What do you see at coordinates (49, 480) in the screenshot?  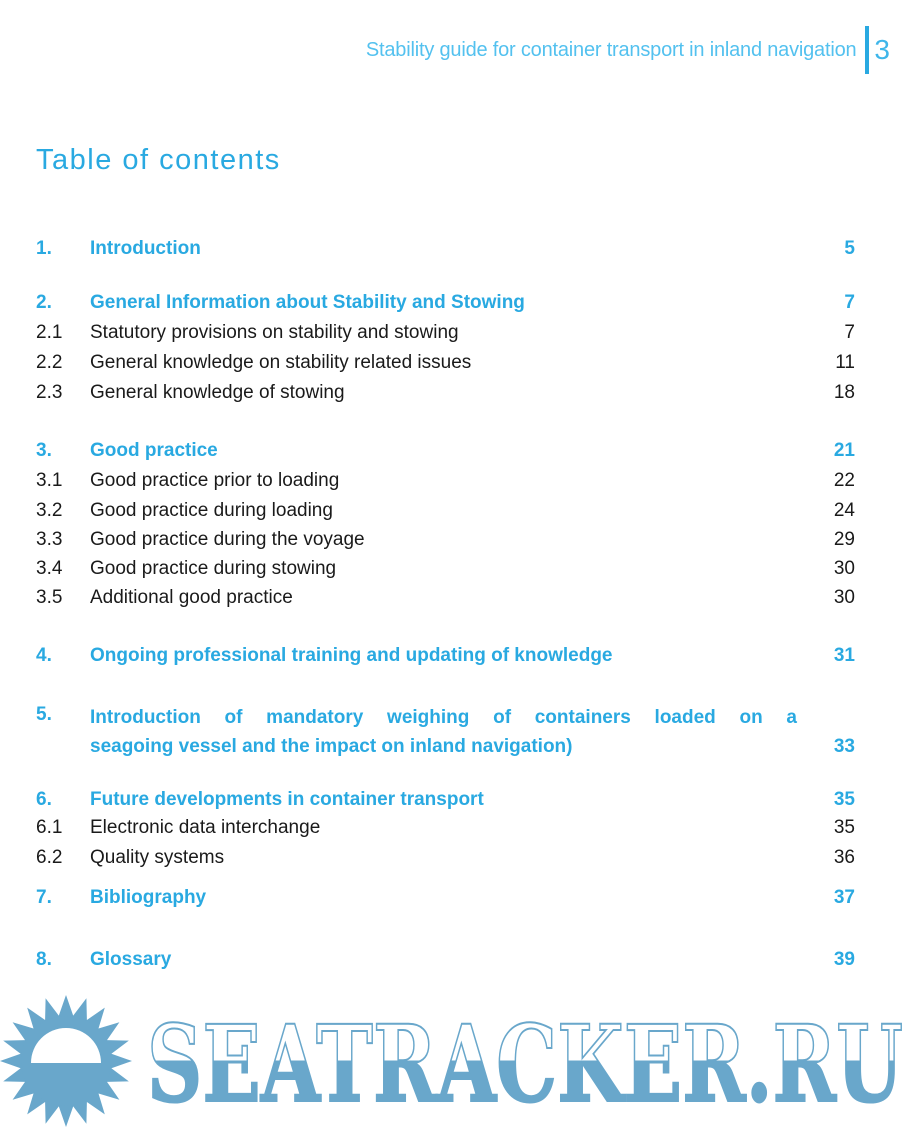 I see `toc-entry-number: 3.1` at bounding box center [49, 480].